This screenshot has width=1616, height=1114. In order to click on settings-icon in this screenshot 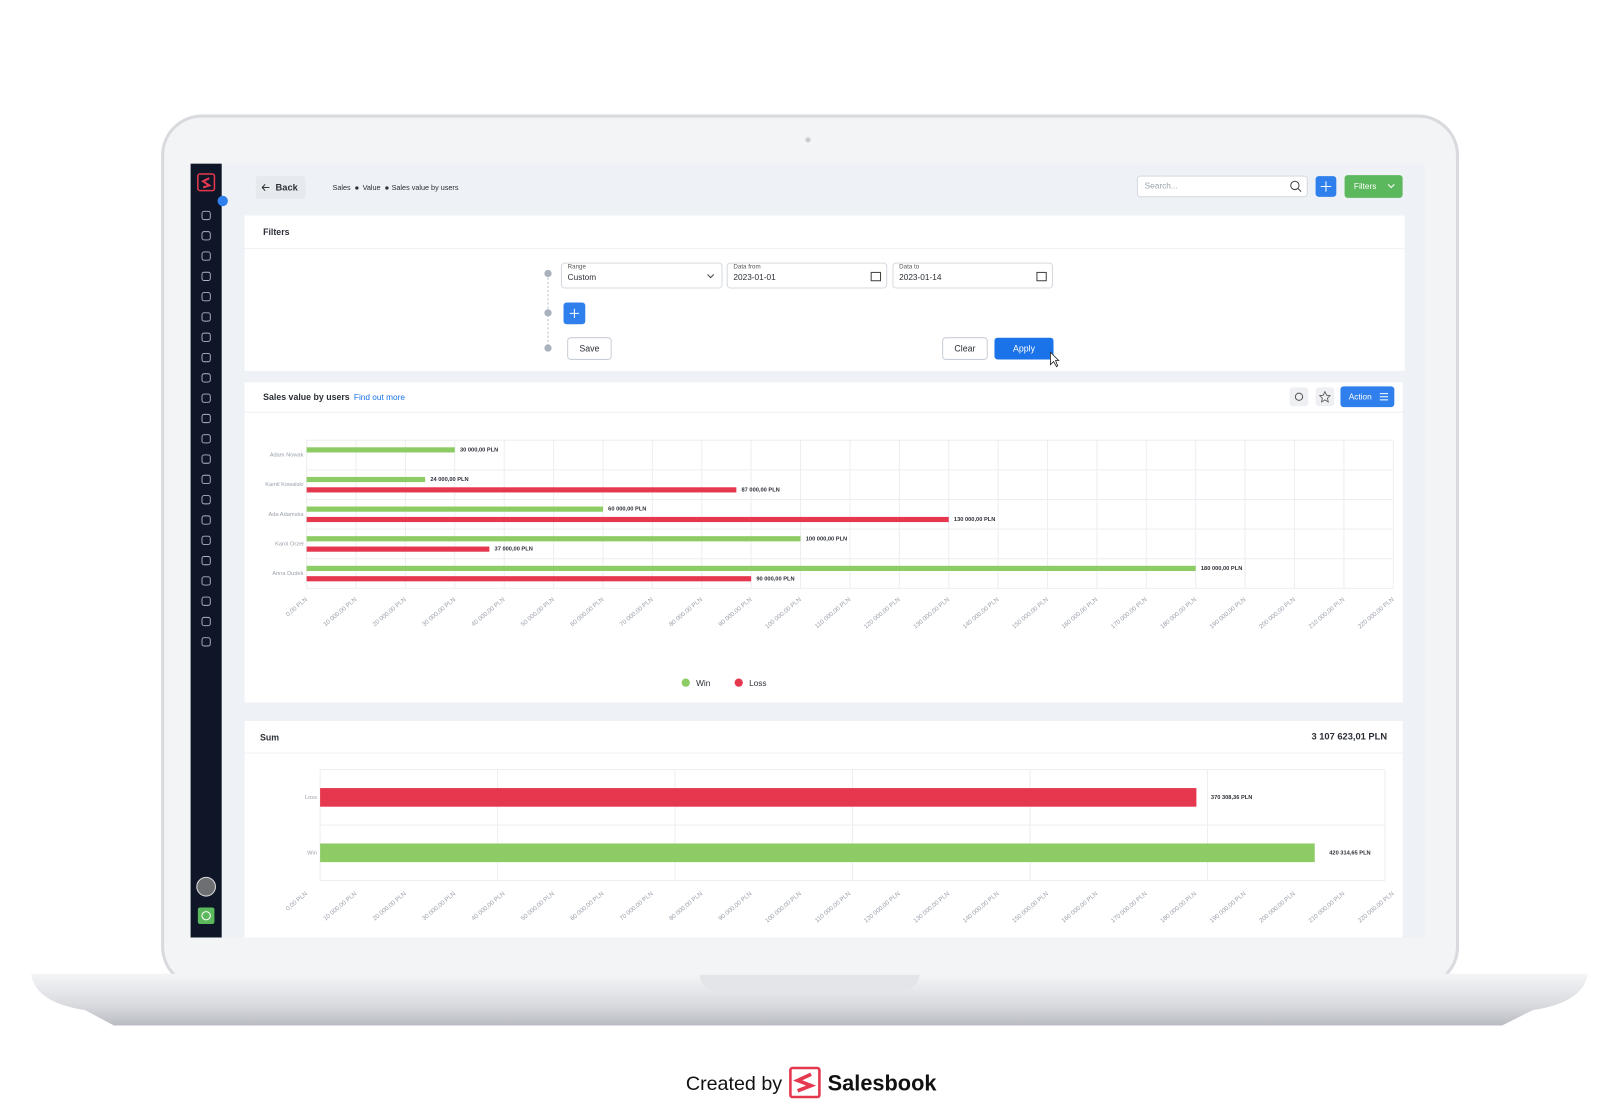, I will do `click(1299, 396)`.